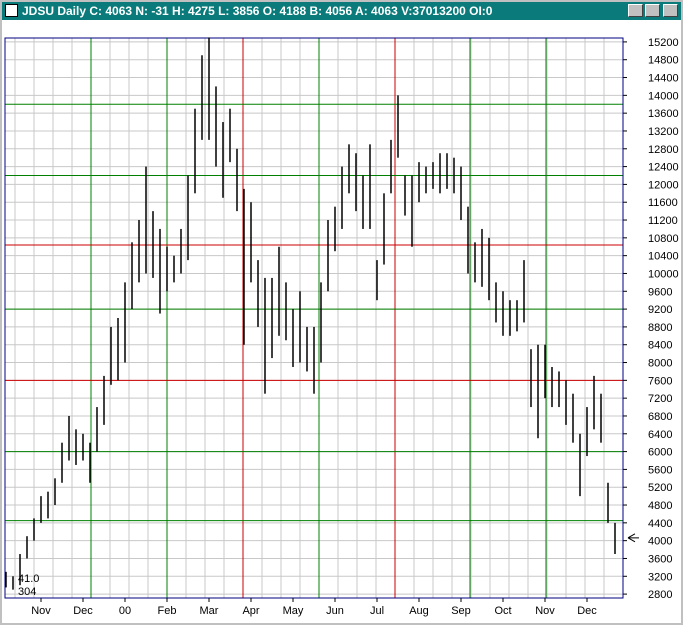 The height and width of the screenshot is (625, 683). What do you see at coordinates (670, 10) in the screenshot?
I see `close-button` at bounding box center [670, 10].